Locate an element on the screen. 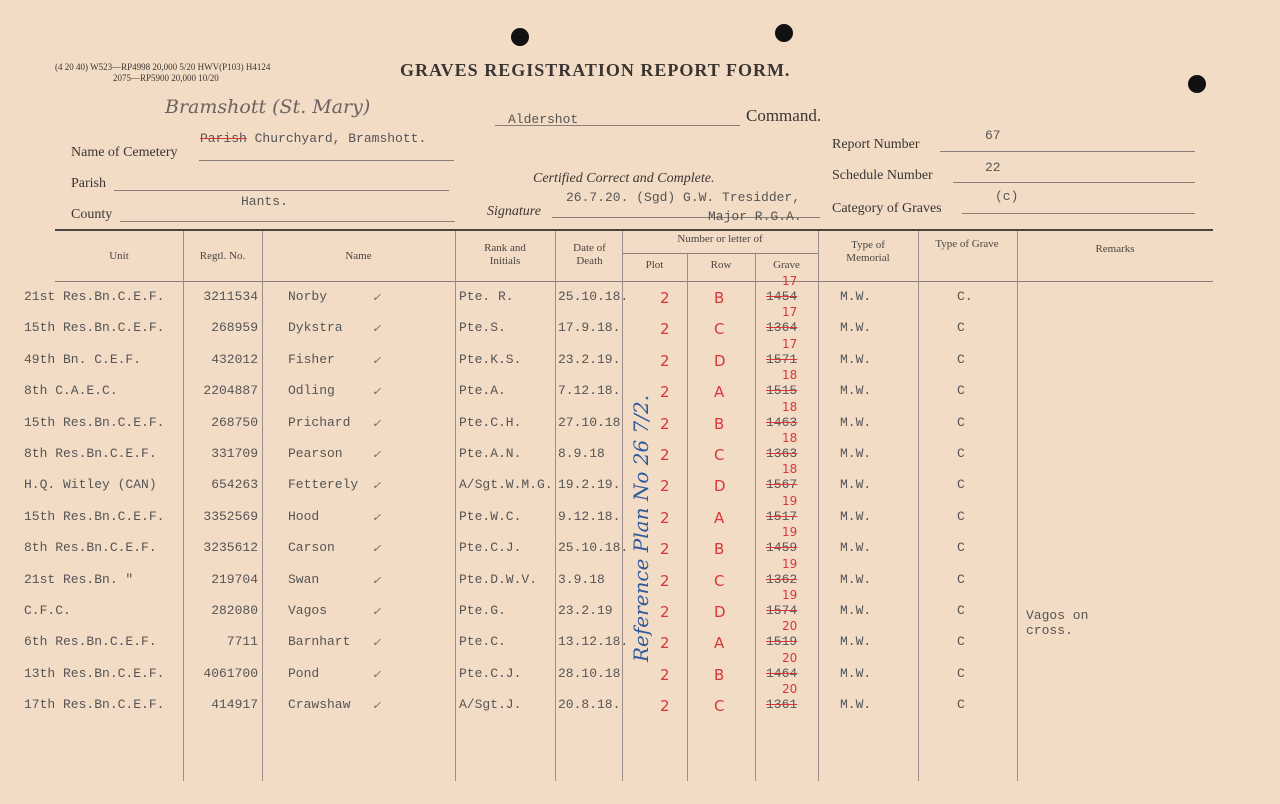 Image resolution: width=1280 pixels, height=804 pixels. cell-grave-old: 1464 is located at coordinates (782, 673).